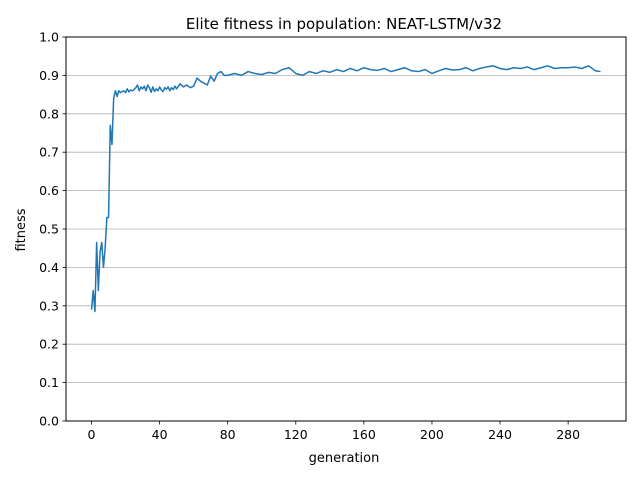 The height and width of the screenshot is (480, 640). Describe the element at coordinates (49, 382) in the screenshot. I see `y-tick-label: 0.1` at that location.